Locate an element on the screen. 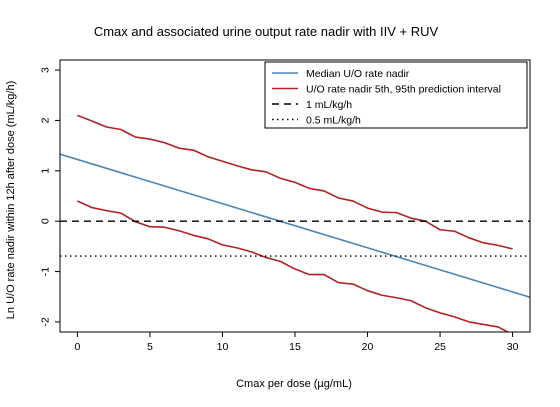 This screenshot has height=407, width=560. y-tick-label: -2 is located at coordinates (46, 321).